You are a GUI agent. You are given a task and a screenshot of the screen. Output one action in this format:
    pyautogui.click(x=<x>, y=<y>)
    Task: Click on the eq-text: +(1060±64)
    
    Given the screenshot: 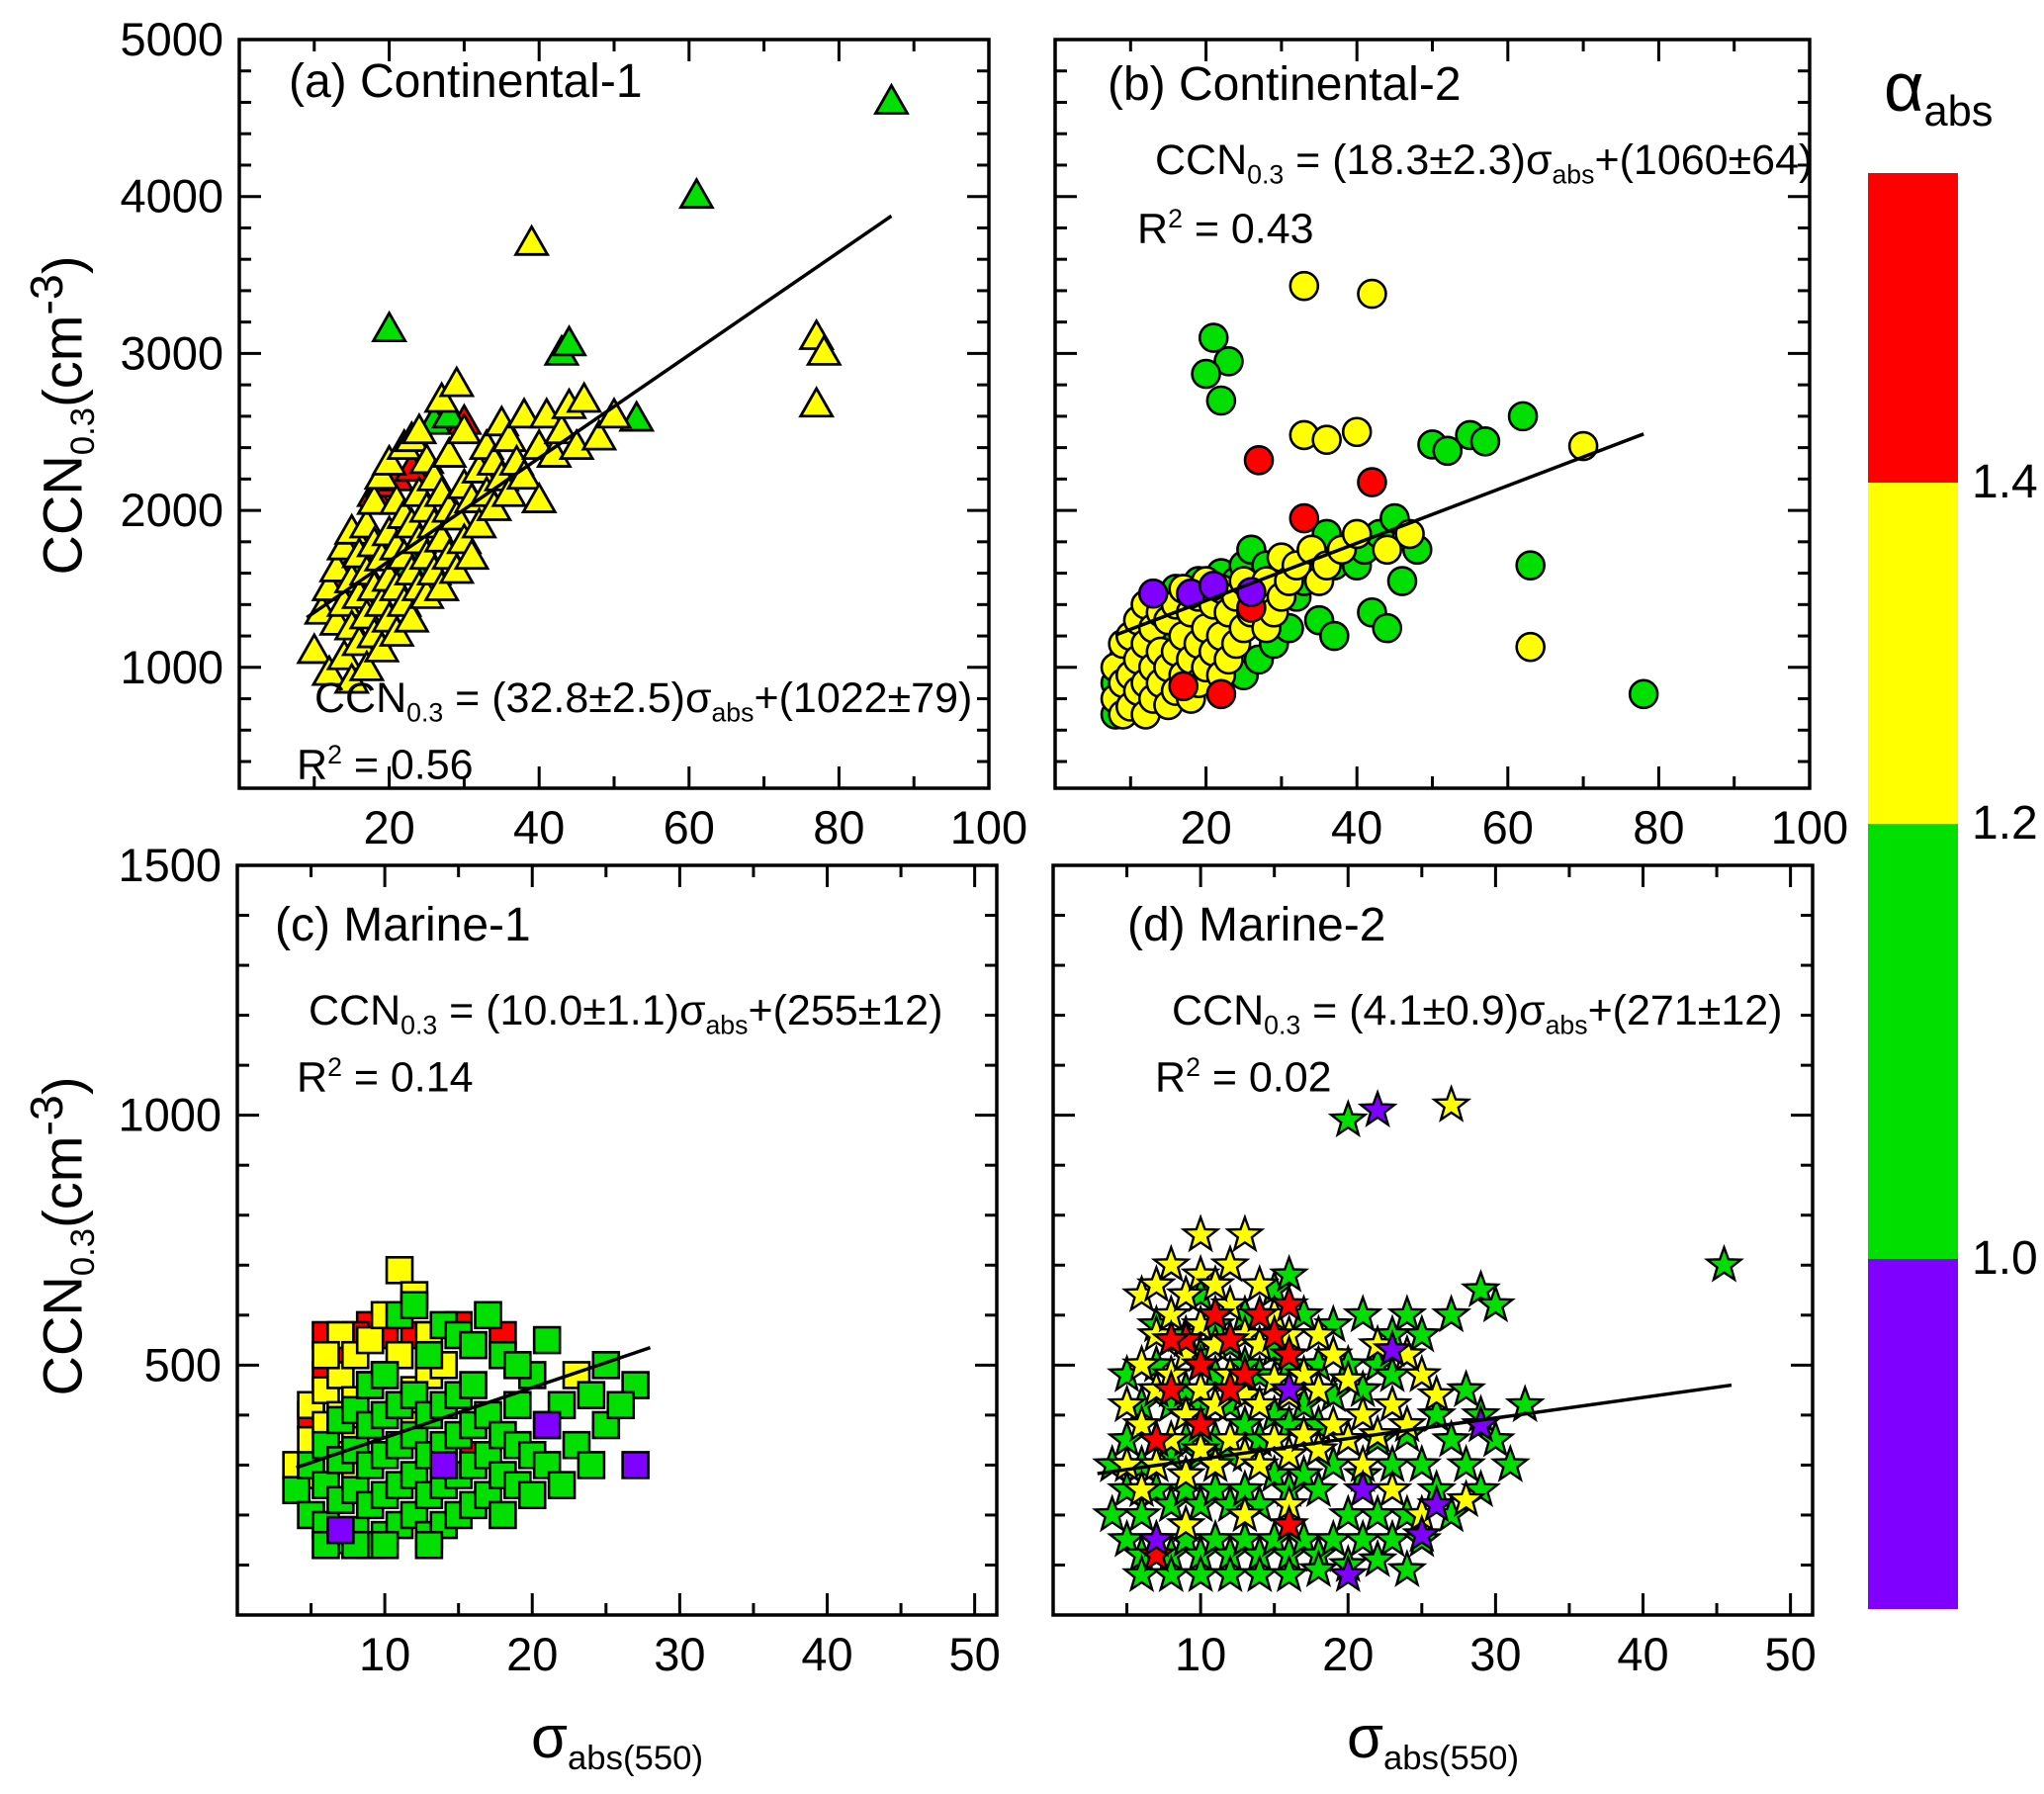 What is the action you would take?
    pyautogui.click(x=1704, y=160)
    